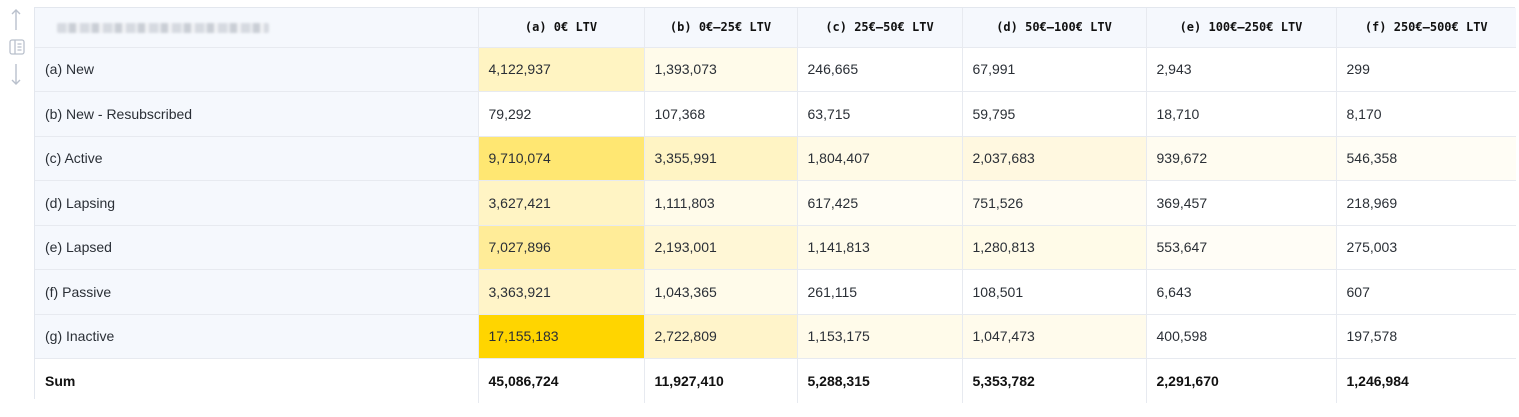 This screenshot has height=417, width=1519. I want to click on table-cell: 2,722,809, so click(721, 336).